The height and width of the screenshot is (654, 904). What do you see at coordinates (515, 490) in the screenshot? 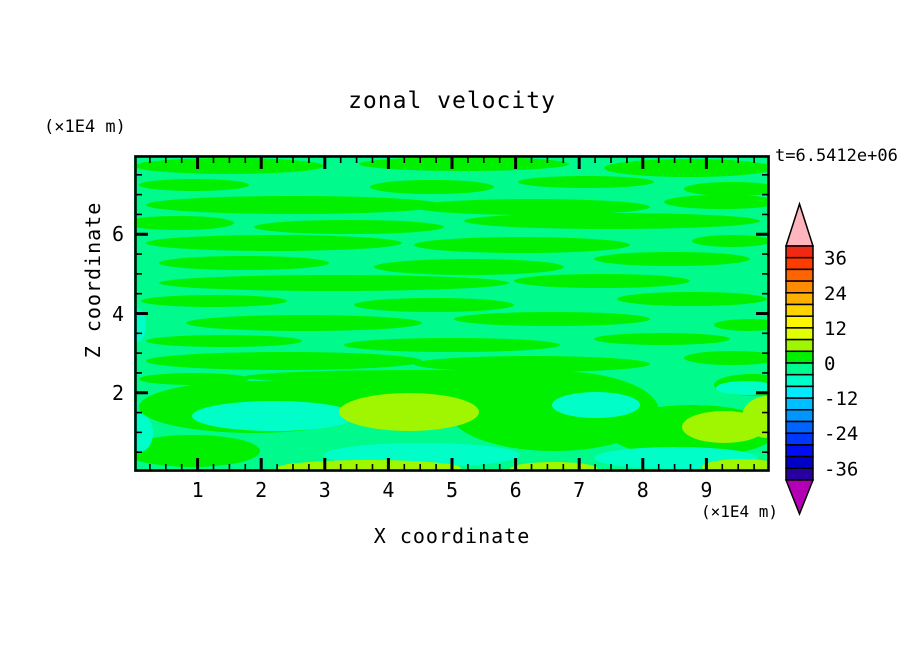
I see `x-tick-label: 6` at bounding box center [515, 490].